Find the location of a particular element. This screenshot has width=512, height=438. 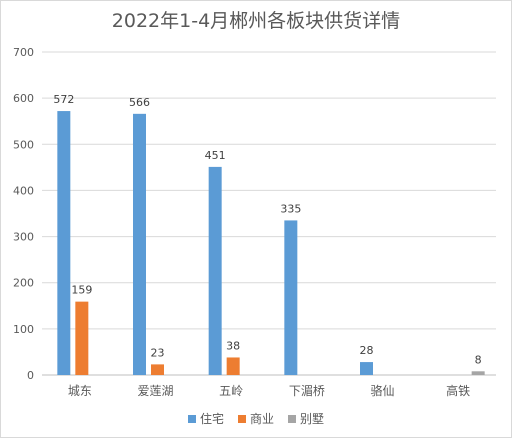

data-label: 28 is located at coordinates (367, 350).